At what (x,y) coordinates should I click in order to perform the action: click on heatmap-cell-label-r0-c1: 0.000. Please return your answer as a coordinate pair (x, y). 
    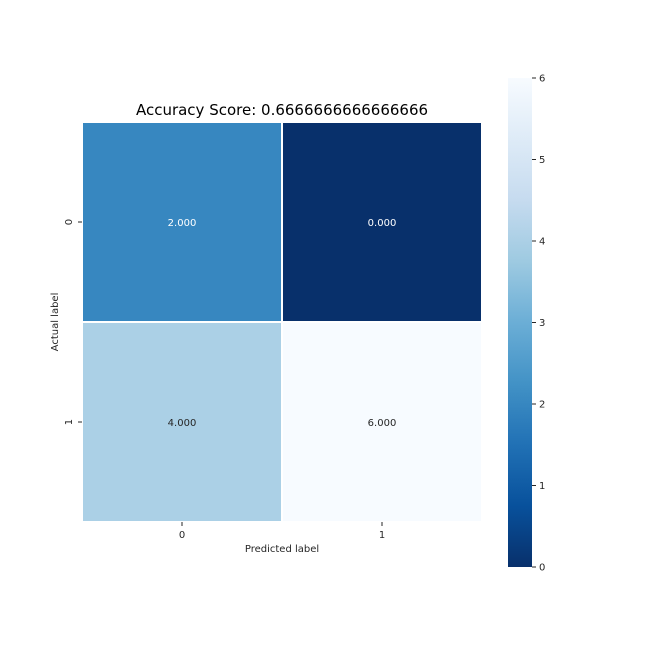
    Looking at the image, I should click on (382, 223).